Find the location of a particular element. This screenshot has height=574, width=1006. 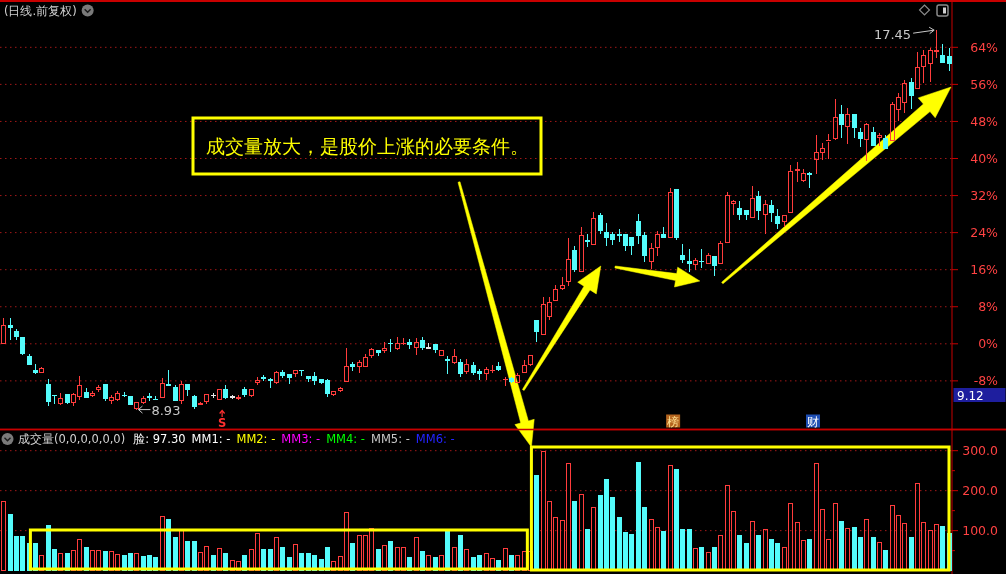

y-tick-label: 24% is located at coordinates (984, 233).